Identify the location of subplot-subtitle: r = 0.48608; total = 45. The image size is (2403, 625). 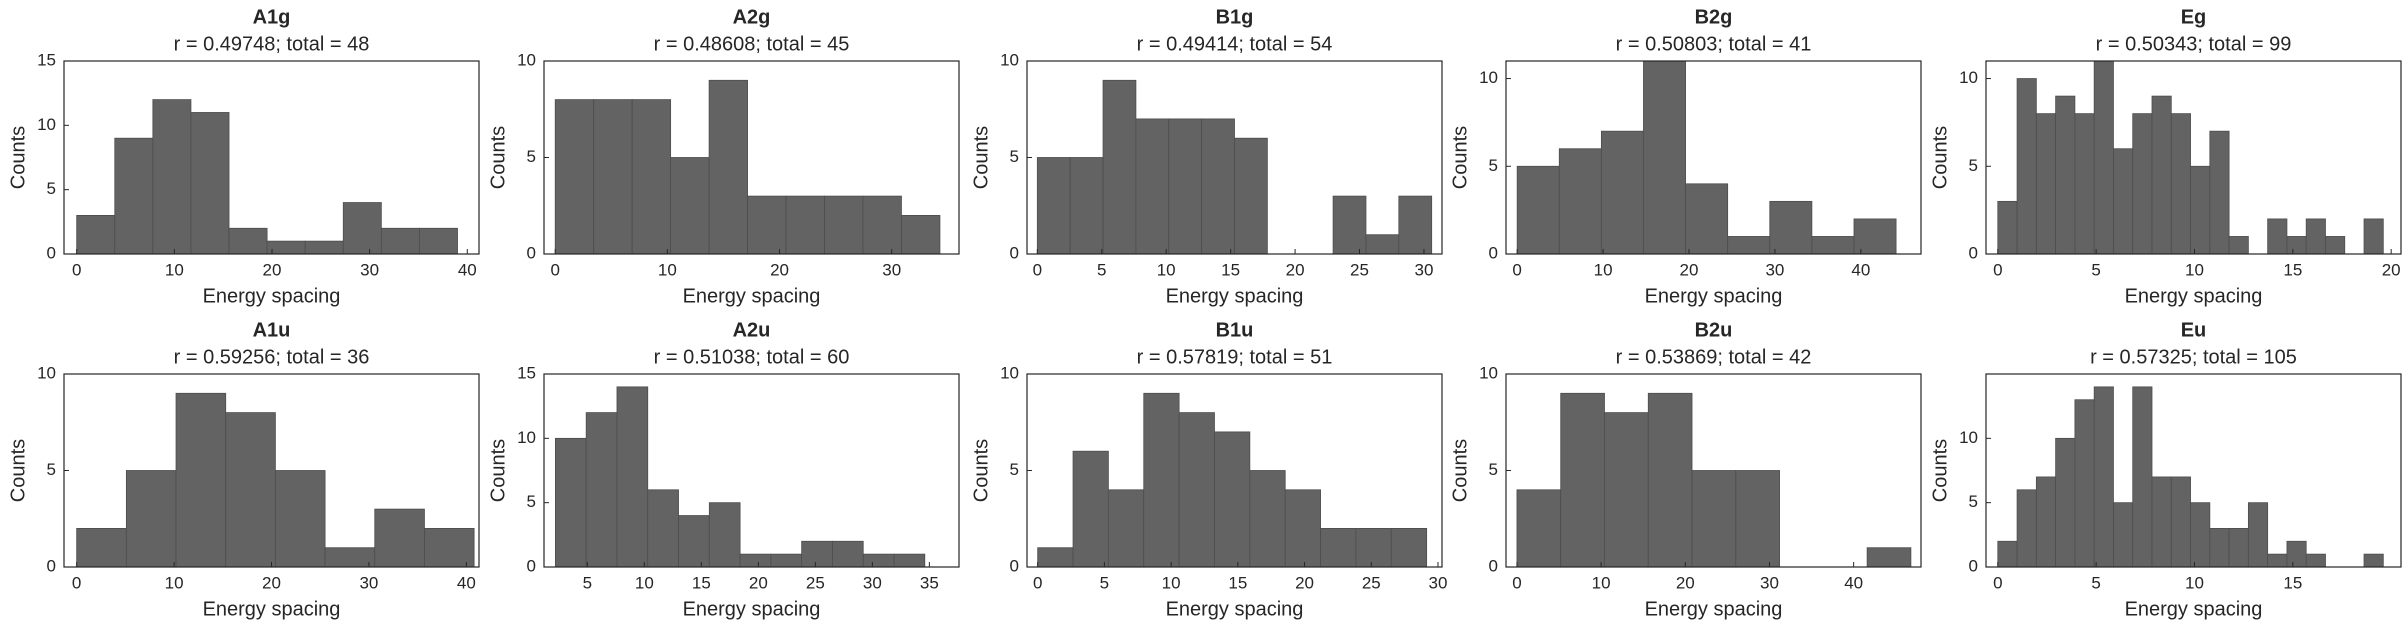
(752, 44).